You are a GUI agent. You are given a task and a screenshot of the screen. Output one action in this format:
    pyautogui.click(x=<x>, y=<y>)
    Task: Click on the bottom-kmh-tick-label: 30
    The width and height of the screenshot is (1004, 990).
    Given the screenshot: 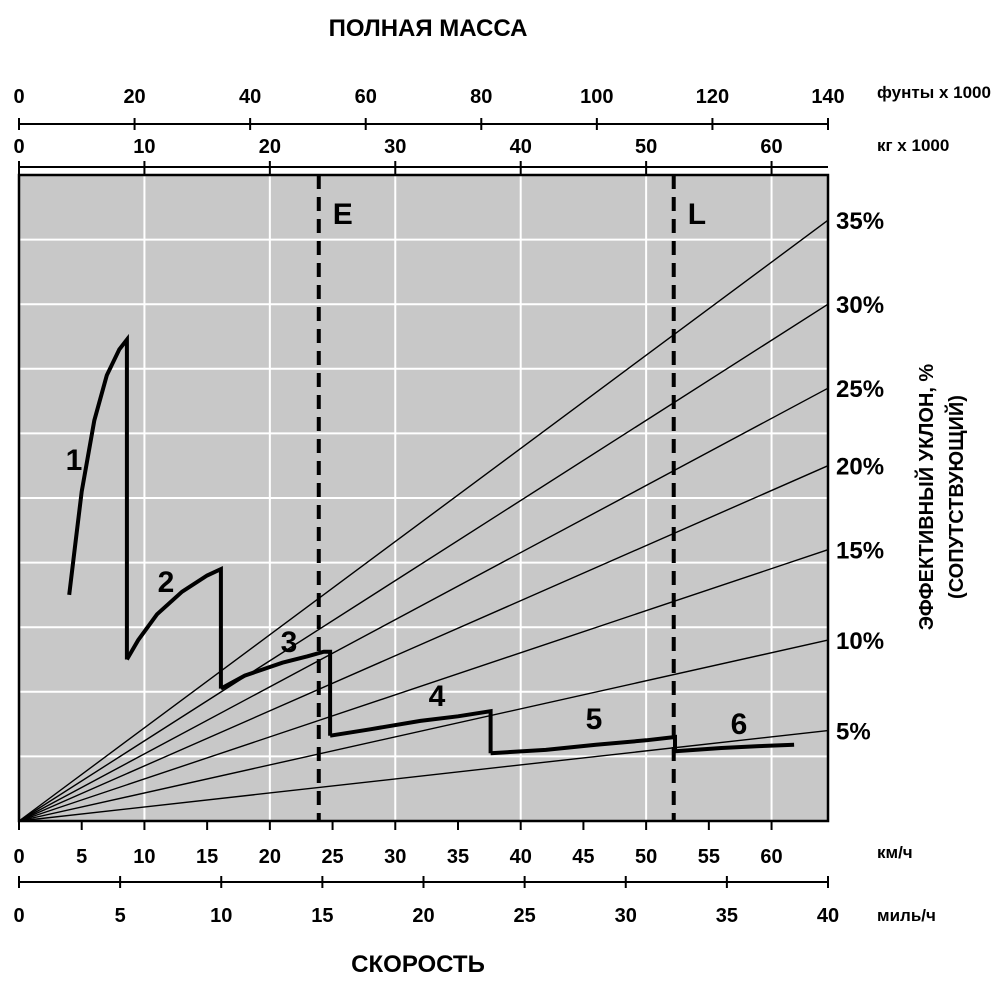 What is the action you would take?
    pyautogui.click(x=395, y=857)
    